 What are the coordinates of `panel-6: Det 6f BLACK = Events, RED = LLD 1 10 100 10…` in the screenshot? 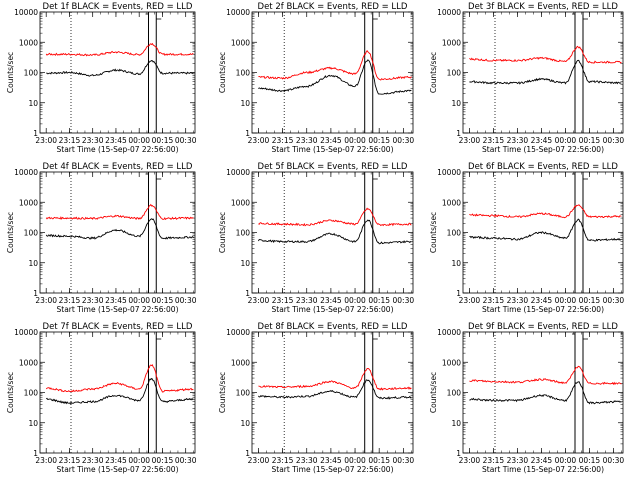 It's located at (526, 238).